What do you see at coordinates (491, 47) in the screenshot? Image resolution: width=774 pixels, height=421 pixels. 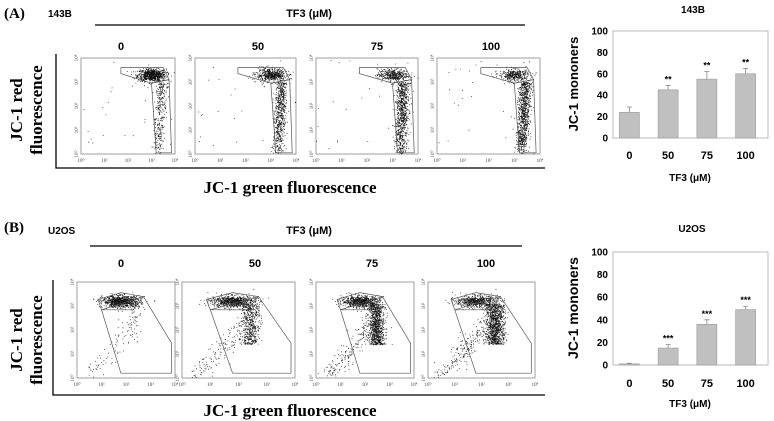 I see `dose-label: 100` at bounding box center [491, 47].